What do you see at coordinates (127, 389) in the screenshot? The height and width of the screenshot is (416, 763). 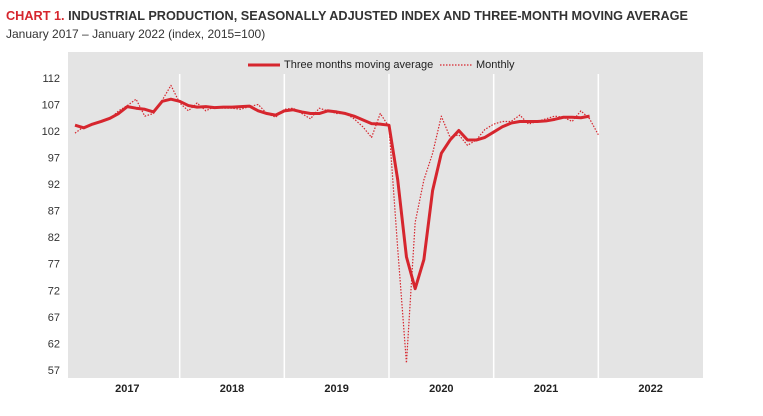 I see `x-tick-label: 2017` at bounding box center [127, 389].